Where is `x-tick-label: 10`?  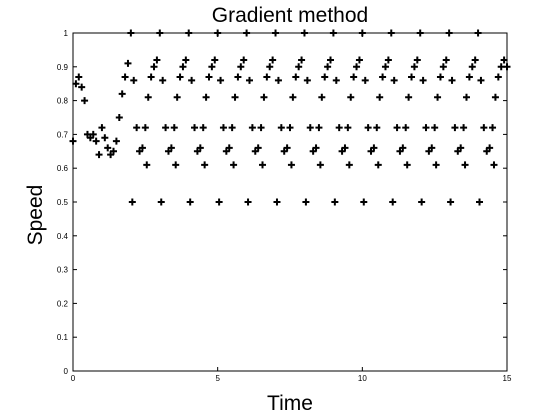 x-tick-label: 10 is located at coordinates (362, 378).